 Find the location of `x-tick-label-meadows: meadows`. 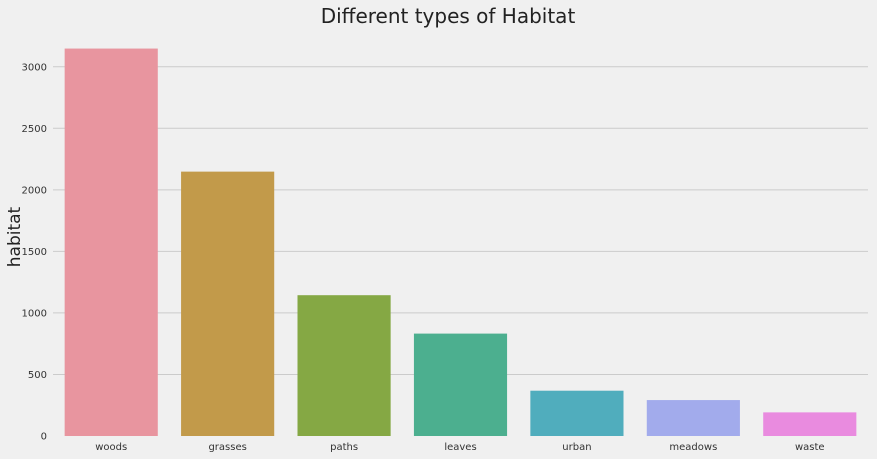

x-tick-label-meadows: meadows is located at coordinates (693, 447).